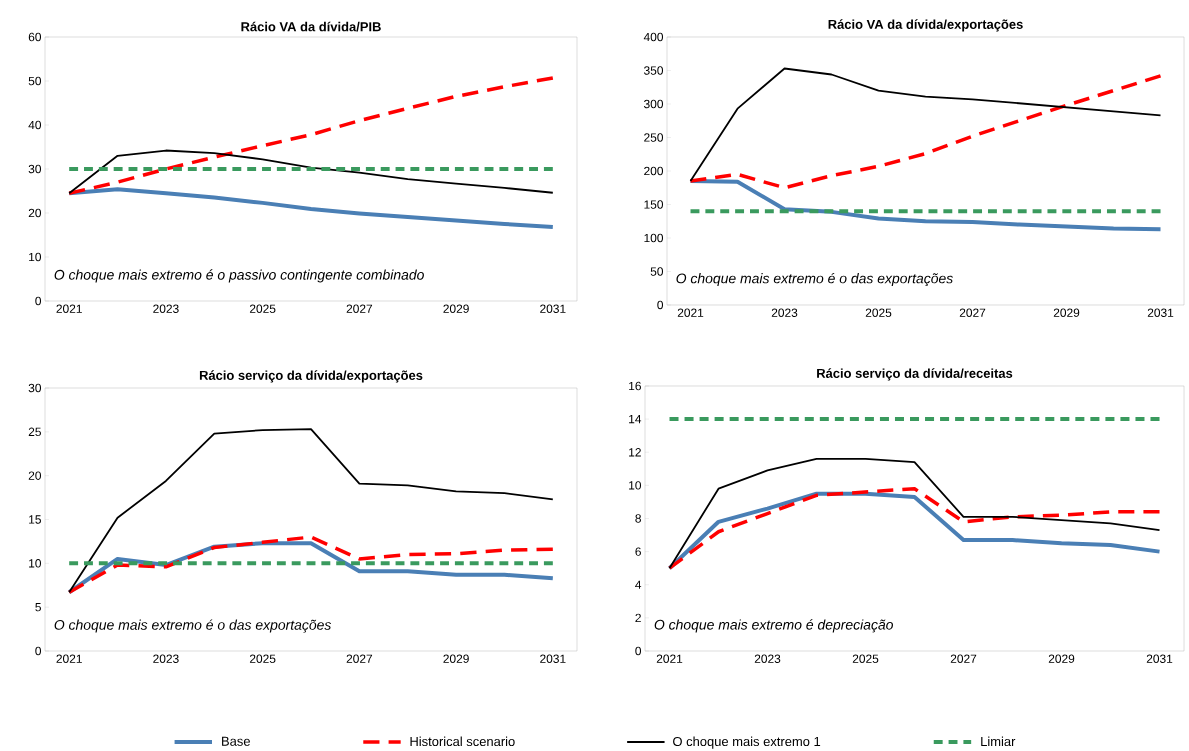  Describe the element at coordinates (654, 238) in the screenshot. I see `y-tick-label: 100` at that location.